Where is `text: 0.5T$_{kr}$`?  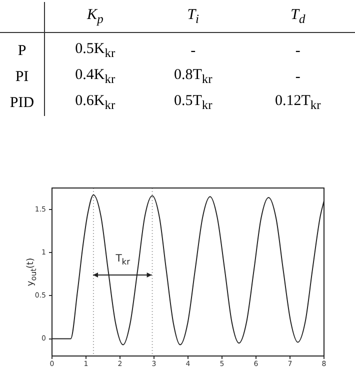 text: 0.5T$_{kr}$ is located at coordinates (193, 103).